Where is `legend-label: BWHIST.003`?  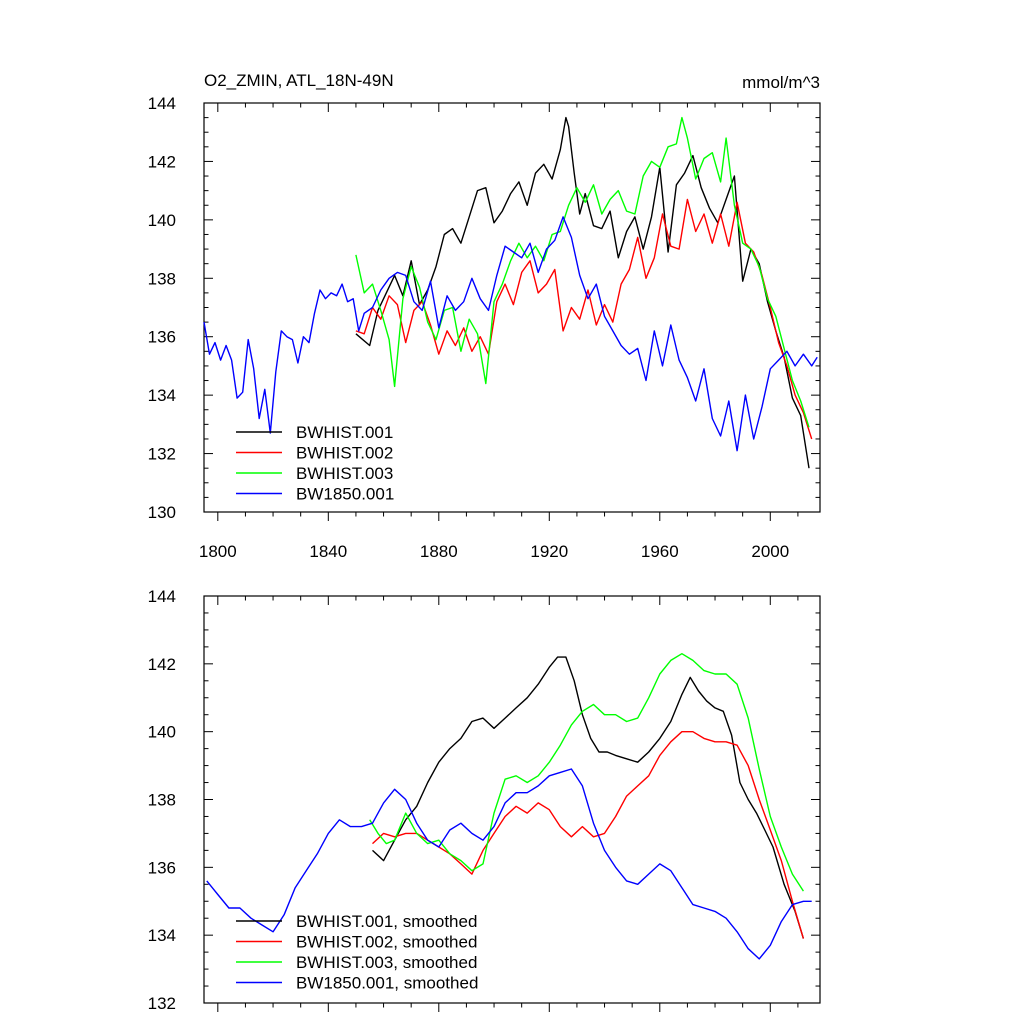 legend-label: BWHIST.003 is located at coordinates (344, 473).